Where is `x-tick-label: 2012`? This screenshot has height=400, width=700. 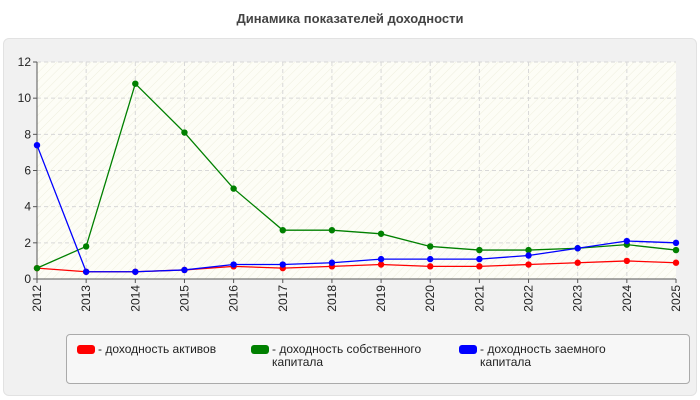 x-tick-label: 2012 is located at coordinates (37, 298).